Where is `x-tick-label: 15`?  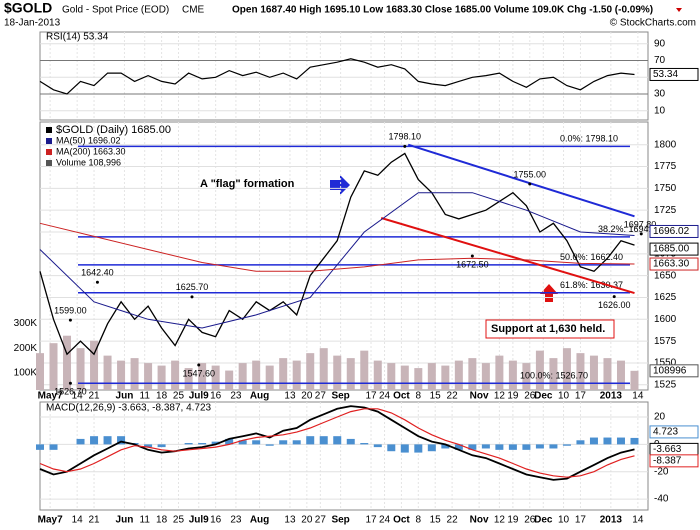
x-tick-label: 15 is located at coordinates (436, 520).